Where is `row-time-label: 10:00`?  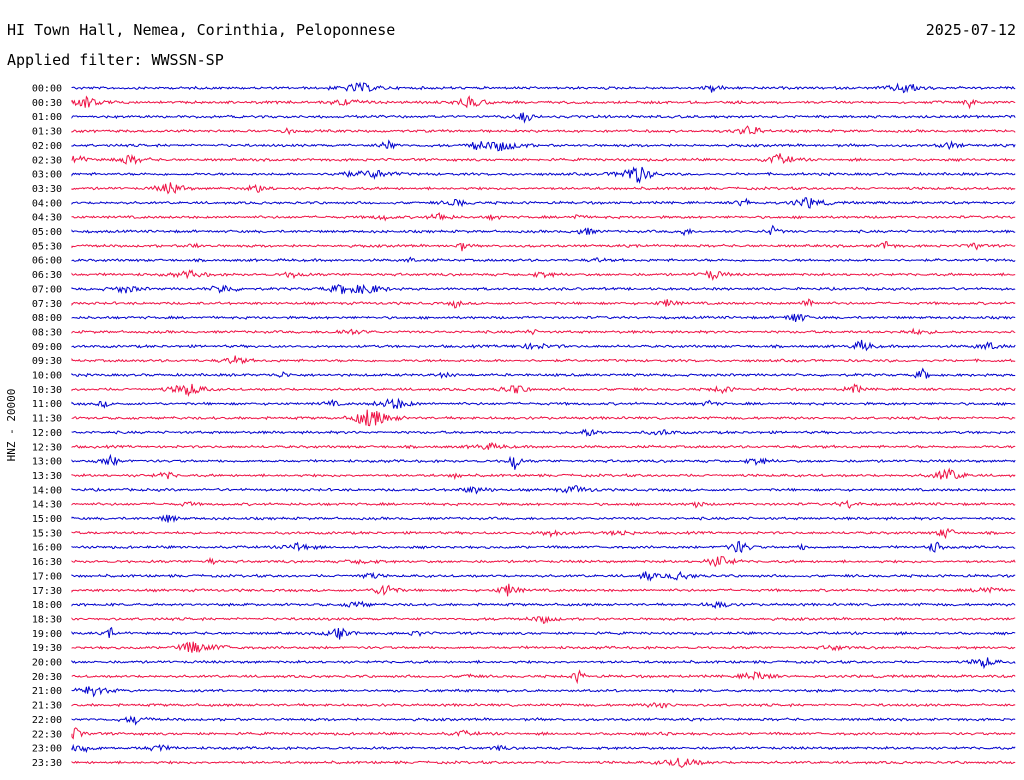 row-time-label: 10:00 is located at coordinates (47, 376).